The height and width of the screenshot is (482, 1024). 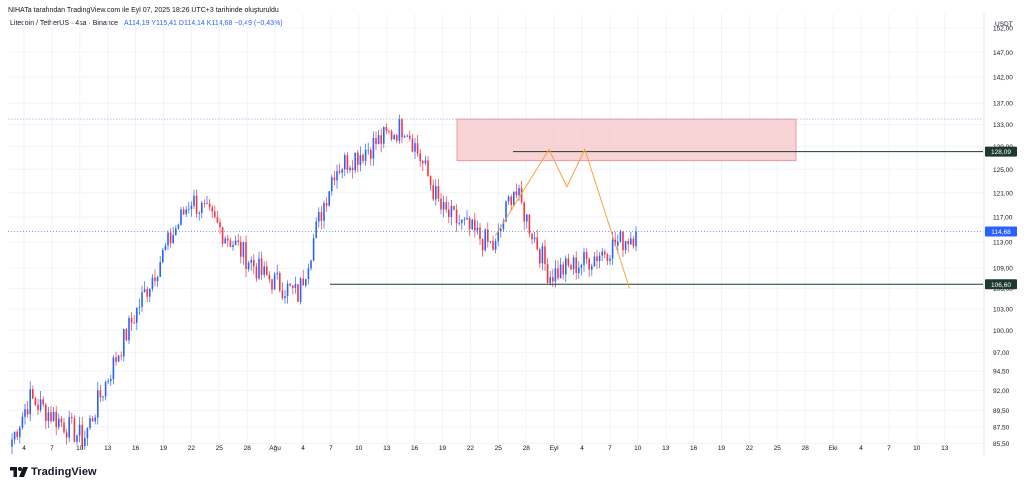 What do you see at coordinates (1001, 231) in the screenshot?
I see `last-price-tag-bg` at bounding box center [1001, 231].